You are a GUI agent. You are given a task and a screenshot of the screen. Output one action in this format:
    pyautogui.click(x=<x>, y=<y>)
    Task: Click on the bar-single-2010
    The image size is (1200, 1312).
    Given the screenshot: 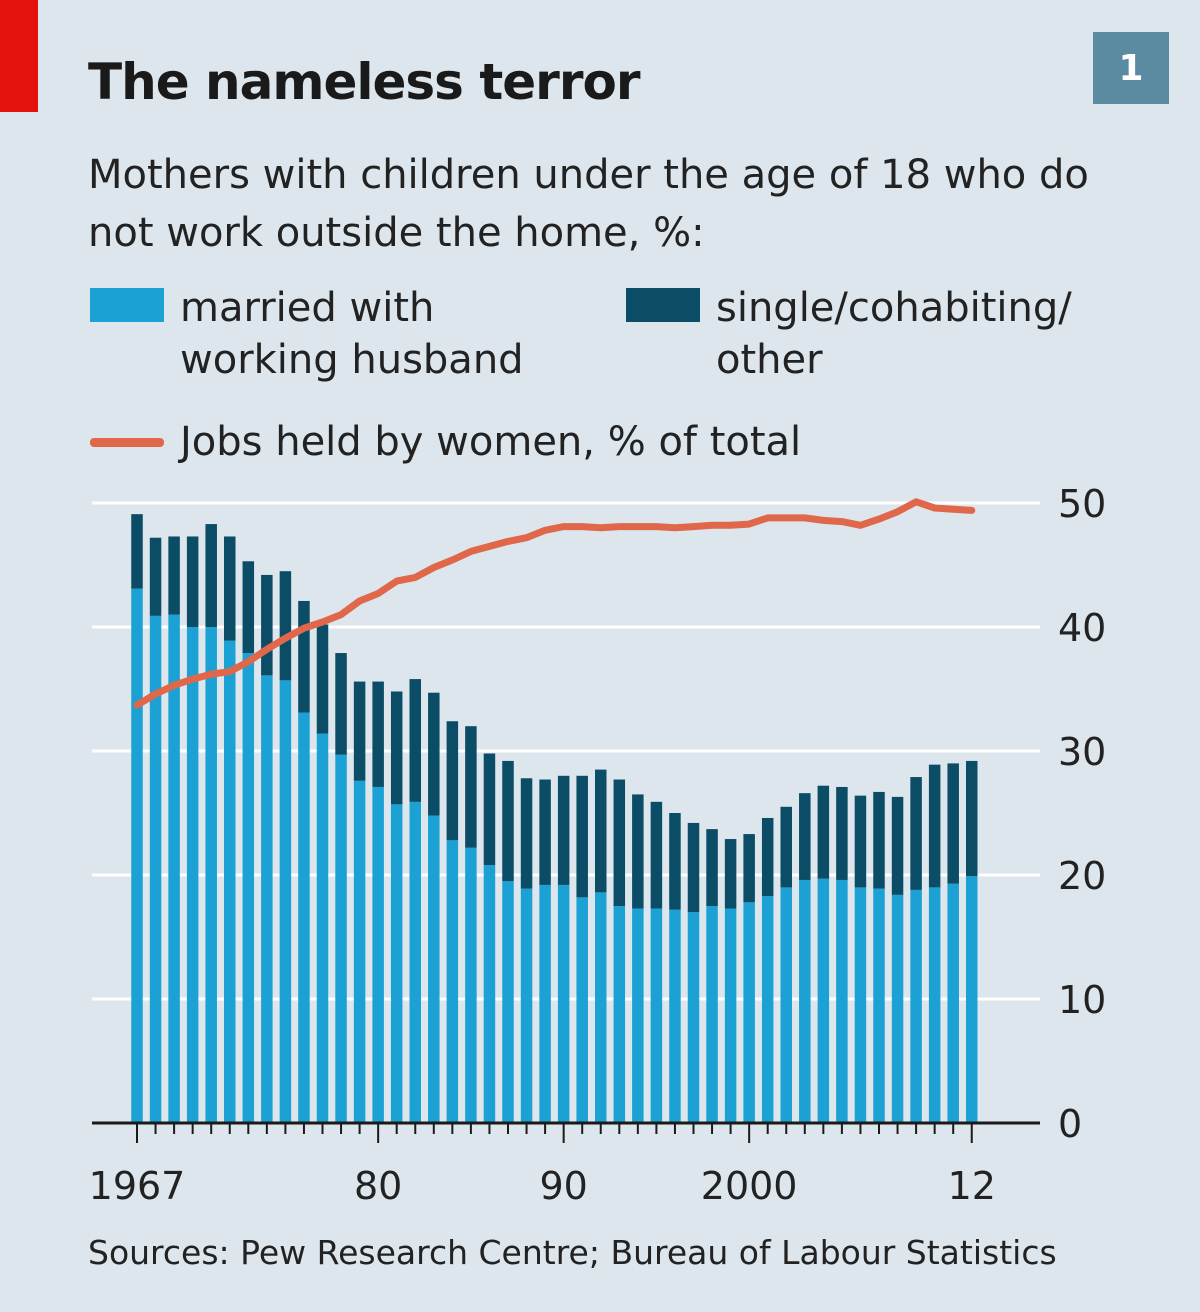 What is the action you would take?
    pyautogui.click(x=934, y=826)
    